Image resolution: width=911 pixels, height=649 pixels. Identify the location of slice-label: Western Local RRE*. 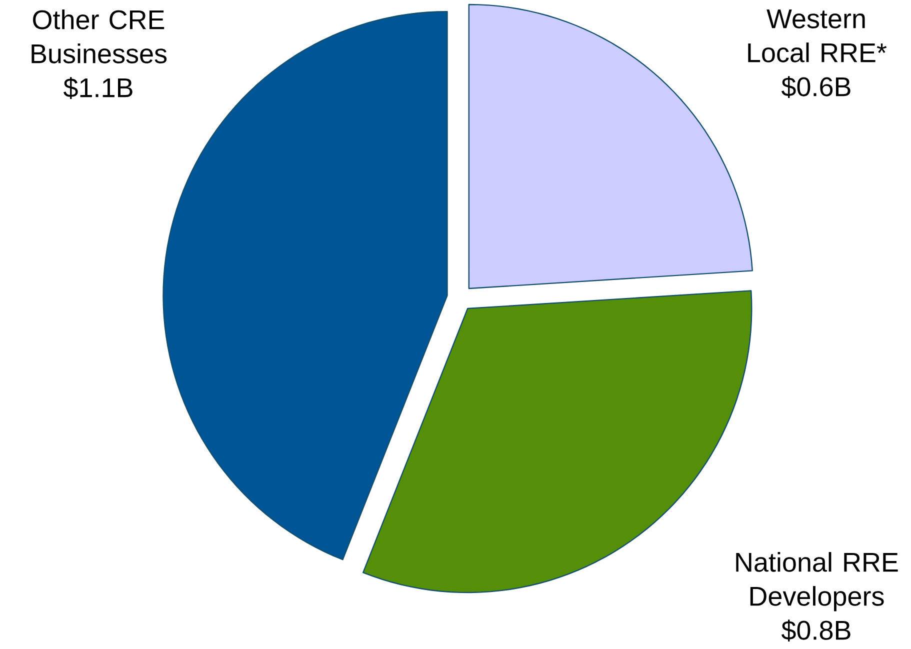
(817, 36).